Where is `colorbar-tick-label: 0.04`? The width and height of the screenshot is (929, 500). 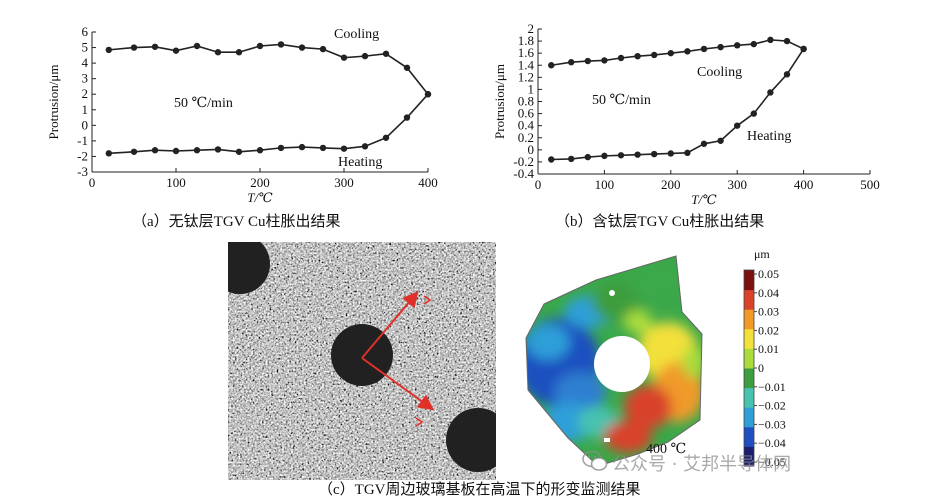
colorbar-tick-label: 0.04 is located at coordinates (768, 293).